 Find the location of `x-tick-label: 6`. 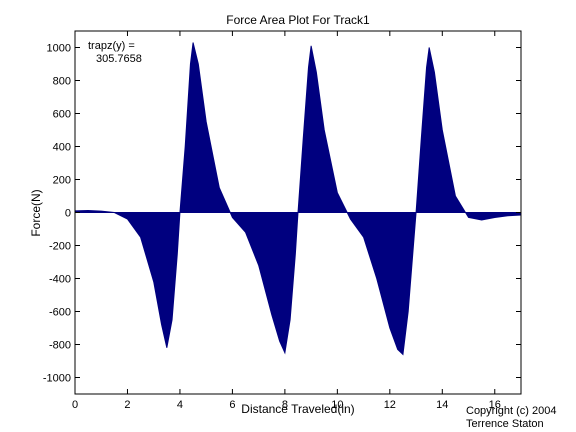

x-tick-label: 6 is located at coordinates (232, 405).